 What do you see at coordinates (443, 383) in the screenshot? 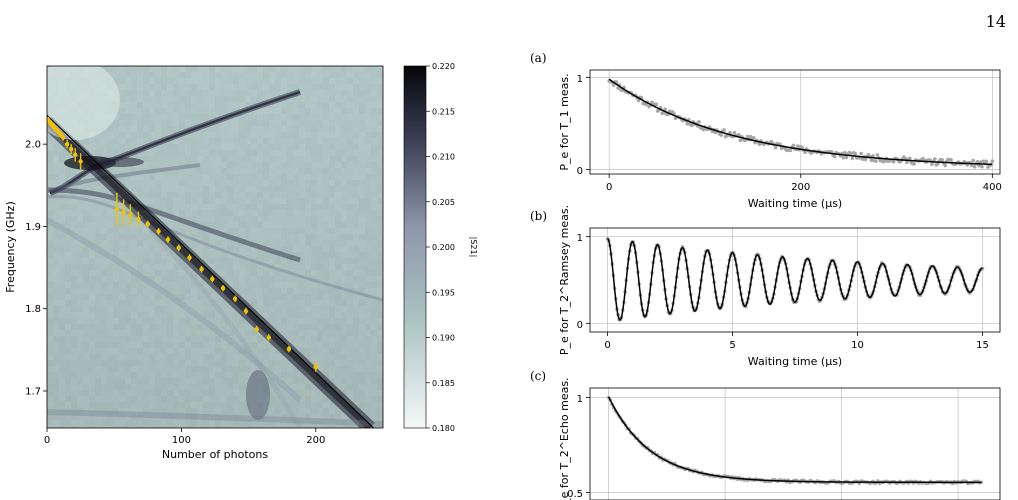
I see `colorbar-tick-label: 0.185` at bounding box center [443, 383].